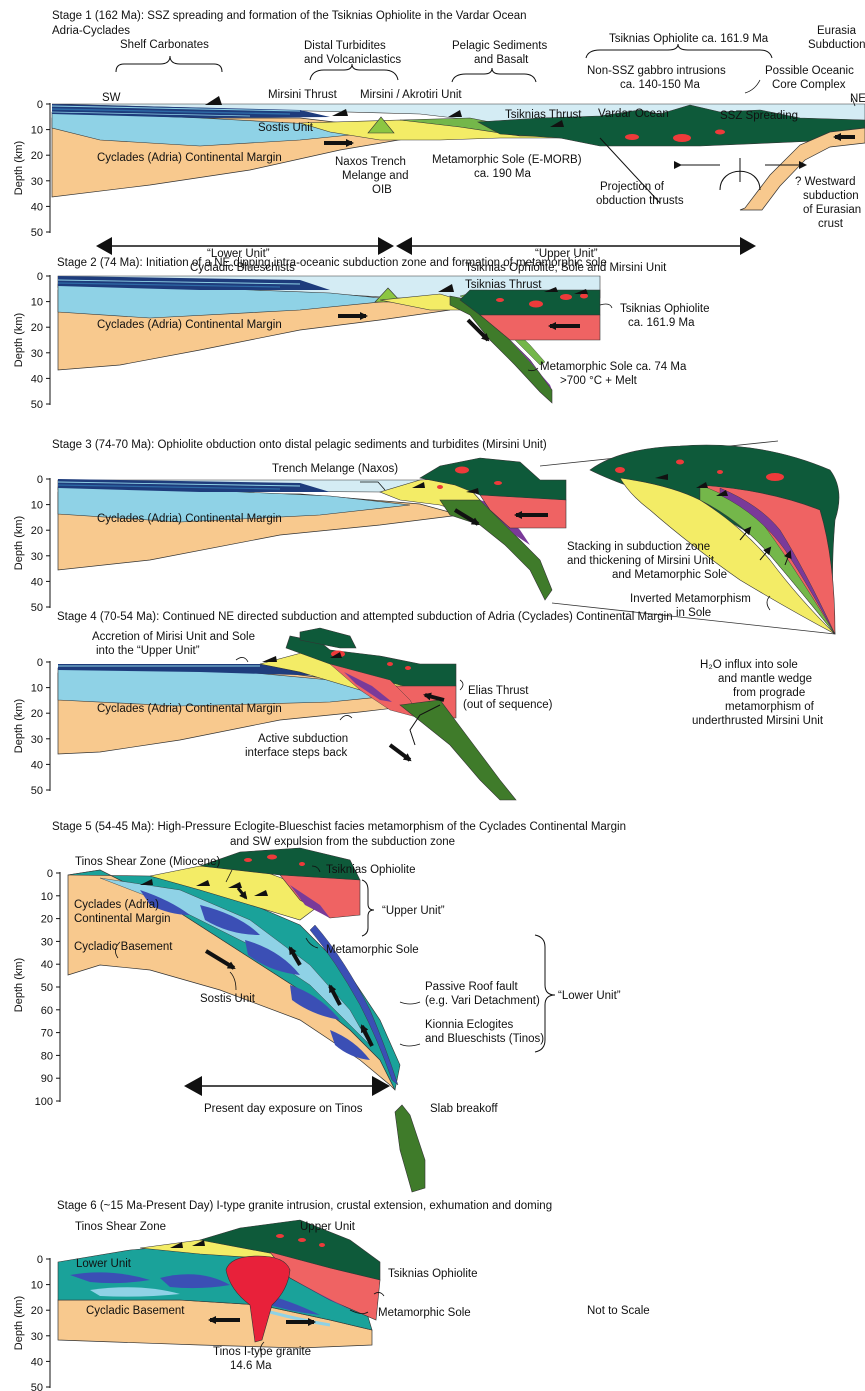 The height and width of the screenshot is (1391, 865). What do you see at coordinates (37, 689) in the screenshot?
I see `stage4-tick-label: 10` at bounding box center [37, 689].